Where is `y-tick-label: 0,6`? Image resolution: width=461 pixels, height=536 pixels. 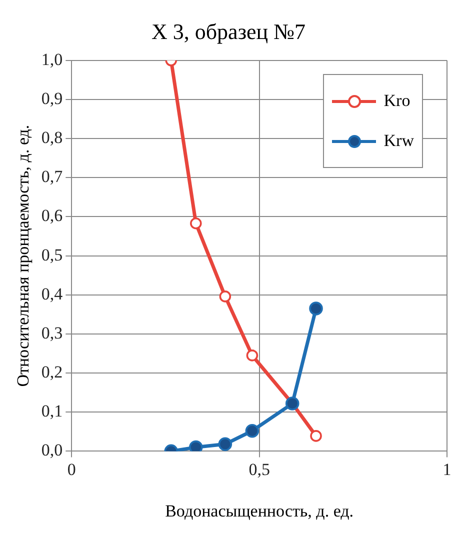 y-tick-label: 0,6 is located at coordinates (52, 216).